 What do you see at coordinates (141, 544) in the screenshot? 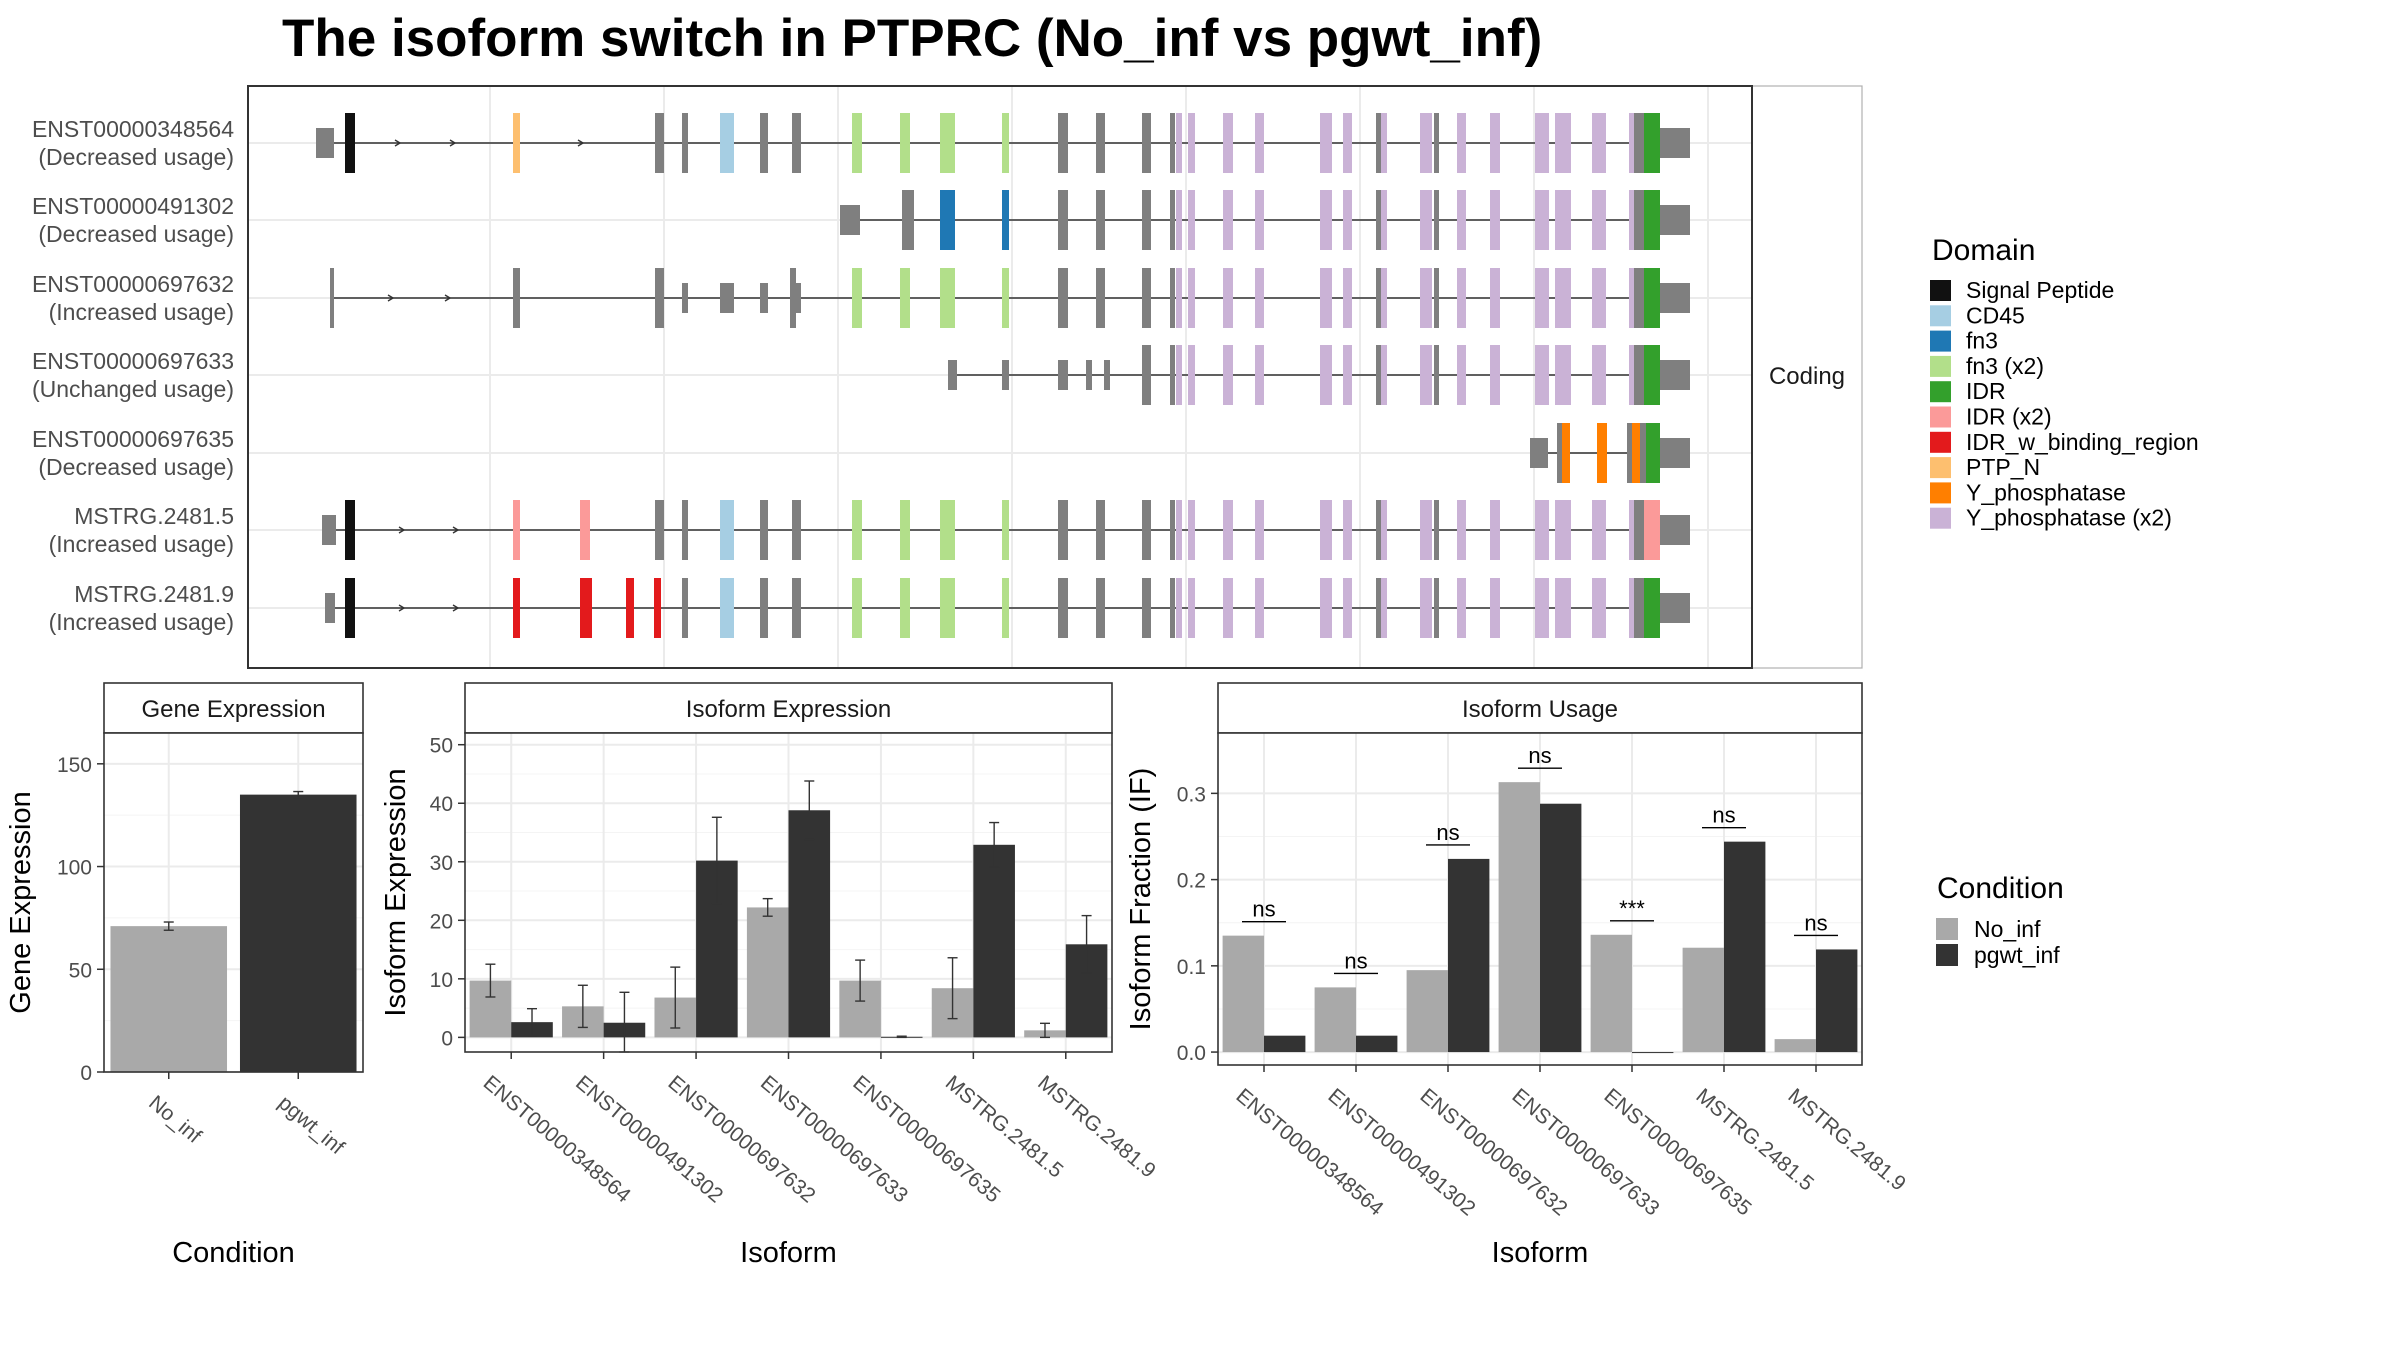
I see `transcript-usage-label: (Increased usage)` at bounding box center [141, 544].